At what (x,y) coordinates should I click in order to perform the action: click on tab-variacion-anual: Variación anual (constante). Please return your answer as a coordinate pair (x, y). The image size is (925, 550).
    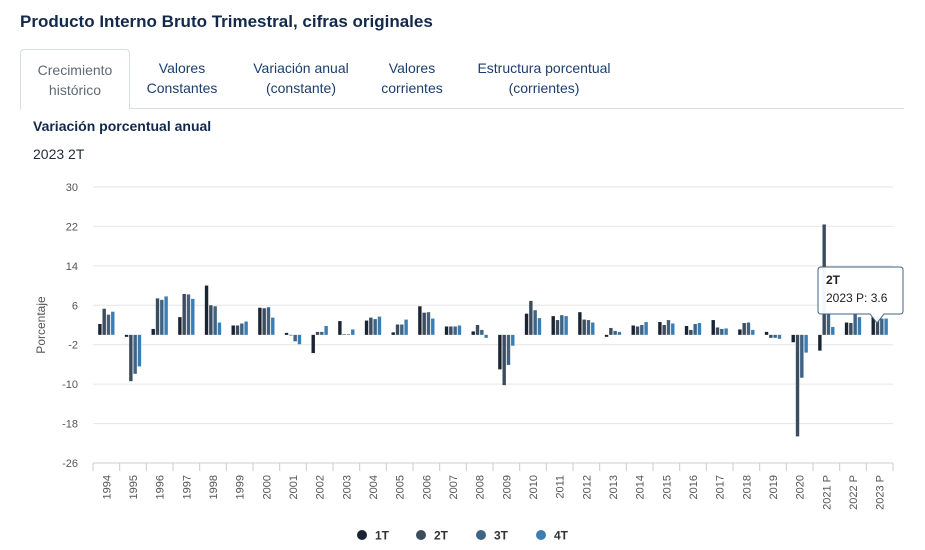
    Looking at the image, I should click on (301, 78).